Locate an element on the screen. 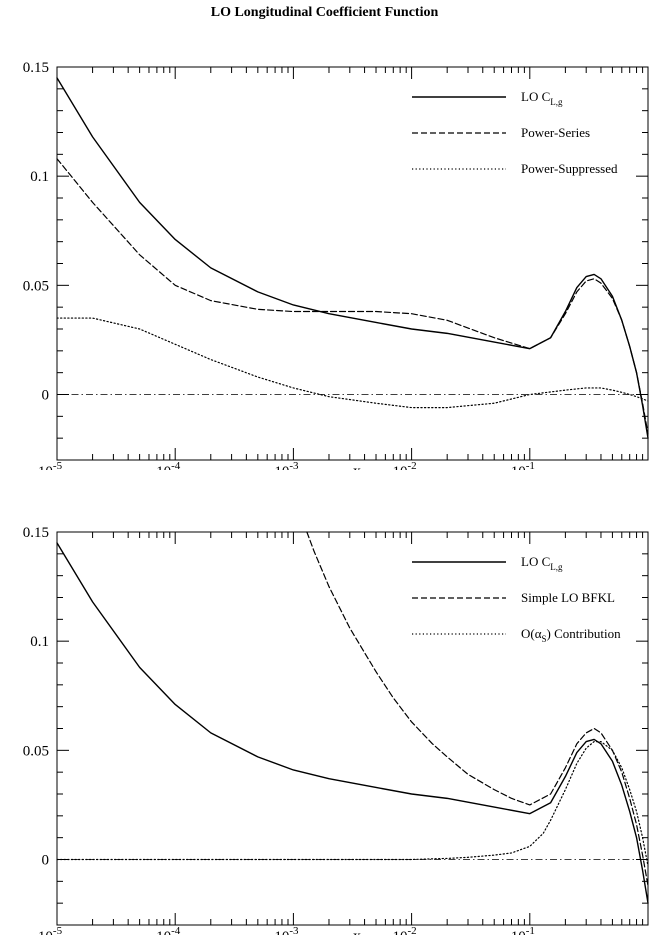  legend-label: O(αS) Contribution is located at coordinates (571, 635).